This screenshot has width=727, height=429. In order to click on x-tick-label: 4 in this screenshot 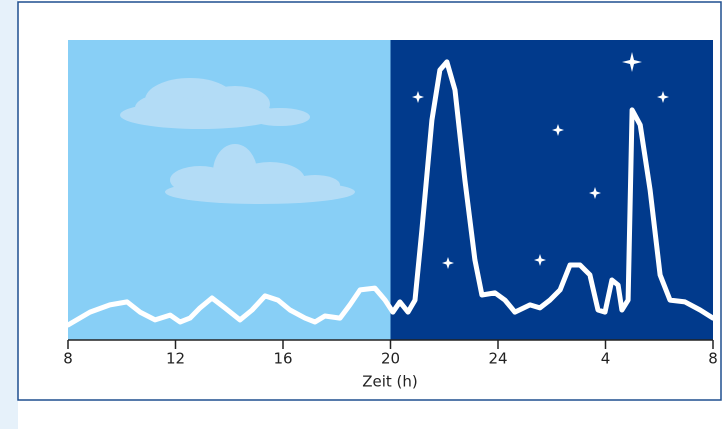, I will do `click(606, 359)`.